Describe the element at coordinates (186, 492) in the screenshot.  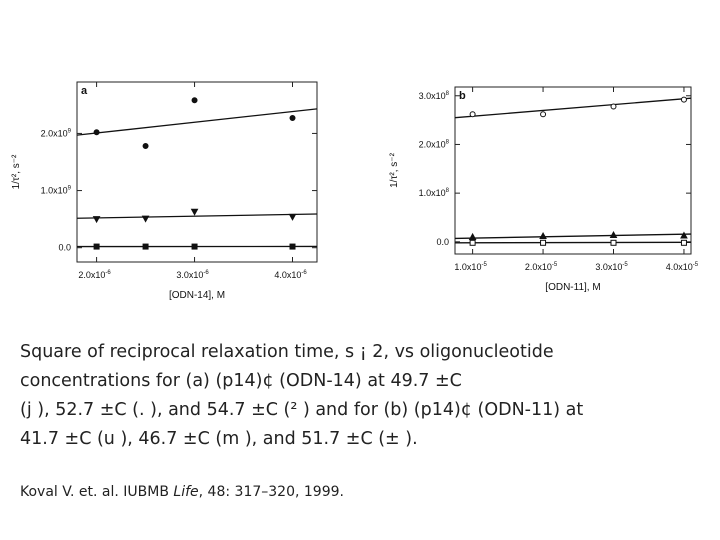
I see `citation-journal: Life` at that location.